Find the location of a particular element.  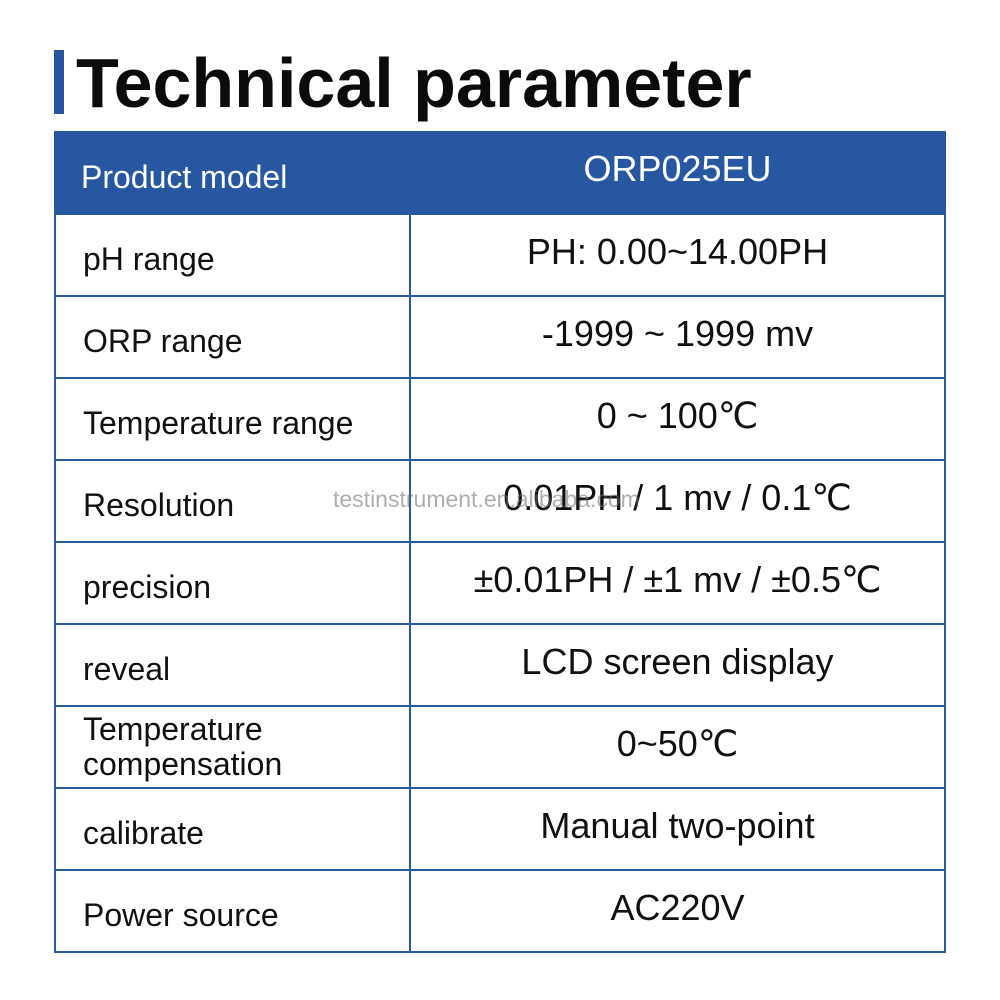

title-accent-bar is located at coordinates (59, 82).